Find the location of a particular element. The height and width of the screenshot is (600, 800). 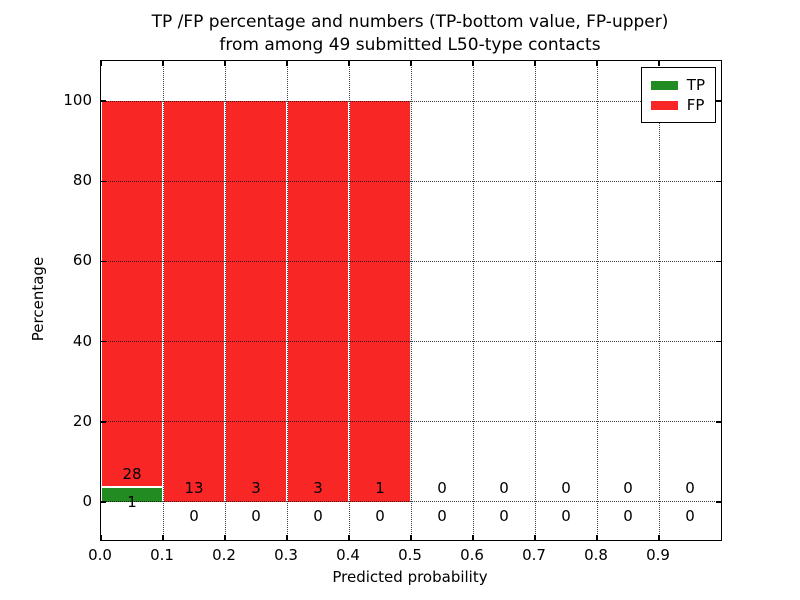

y-tick-label: 100 is located at coordinates (77, 100).